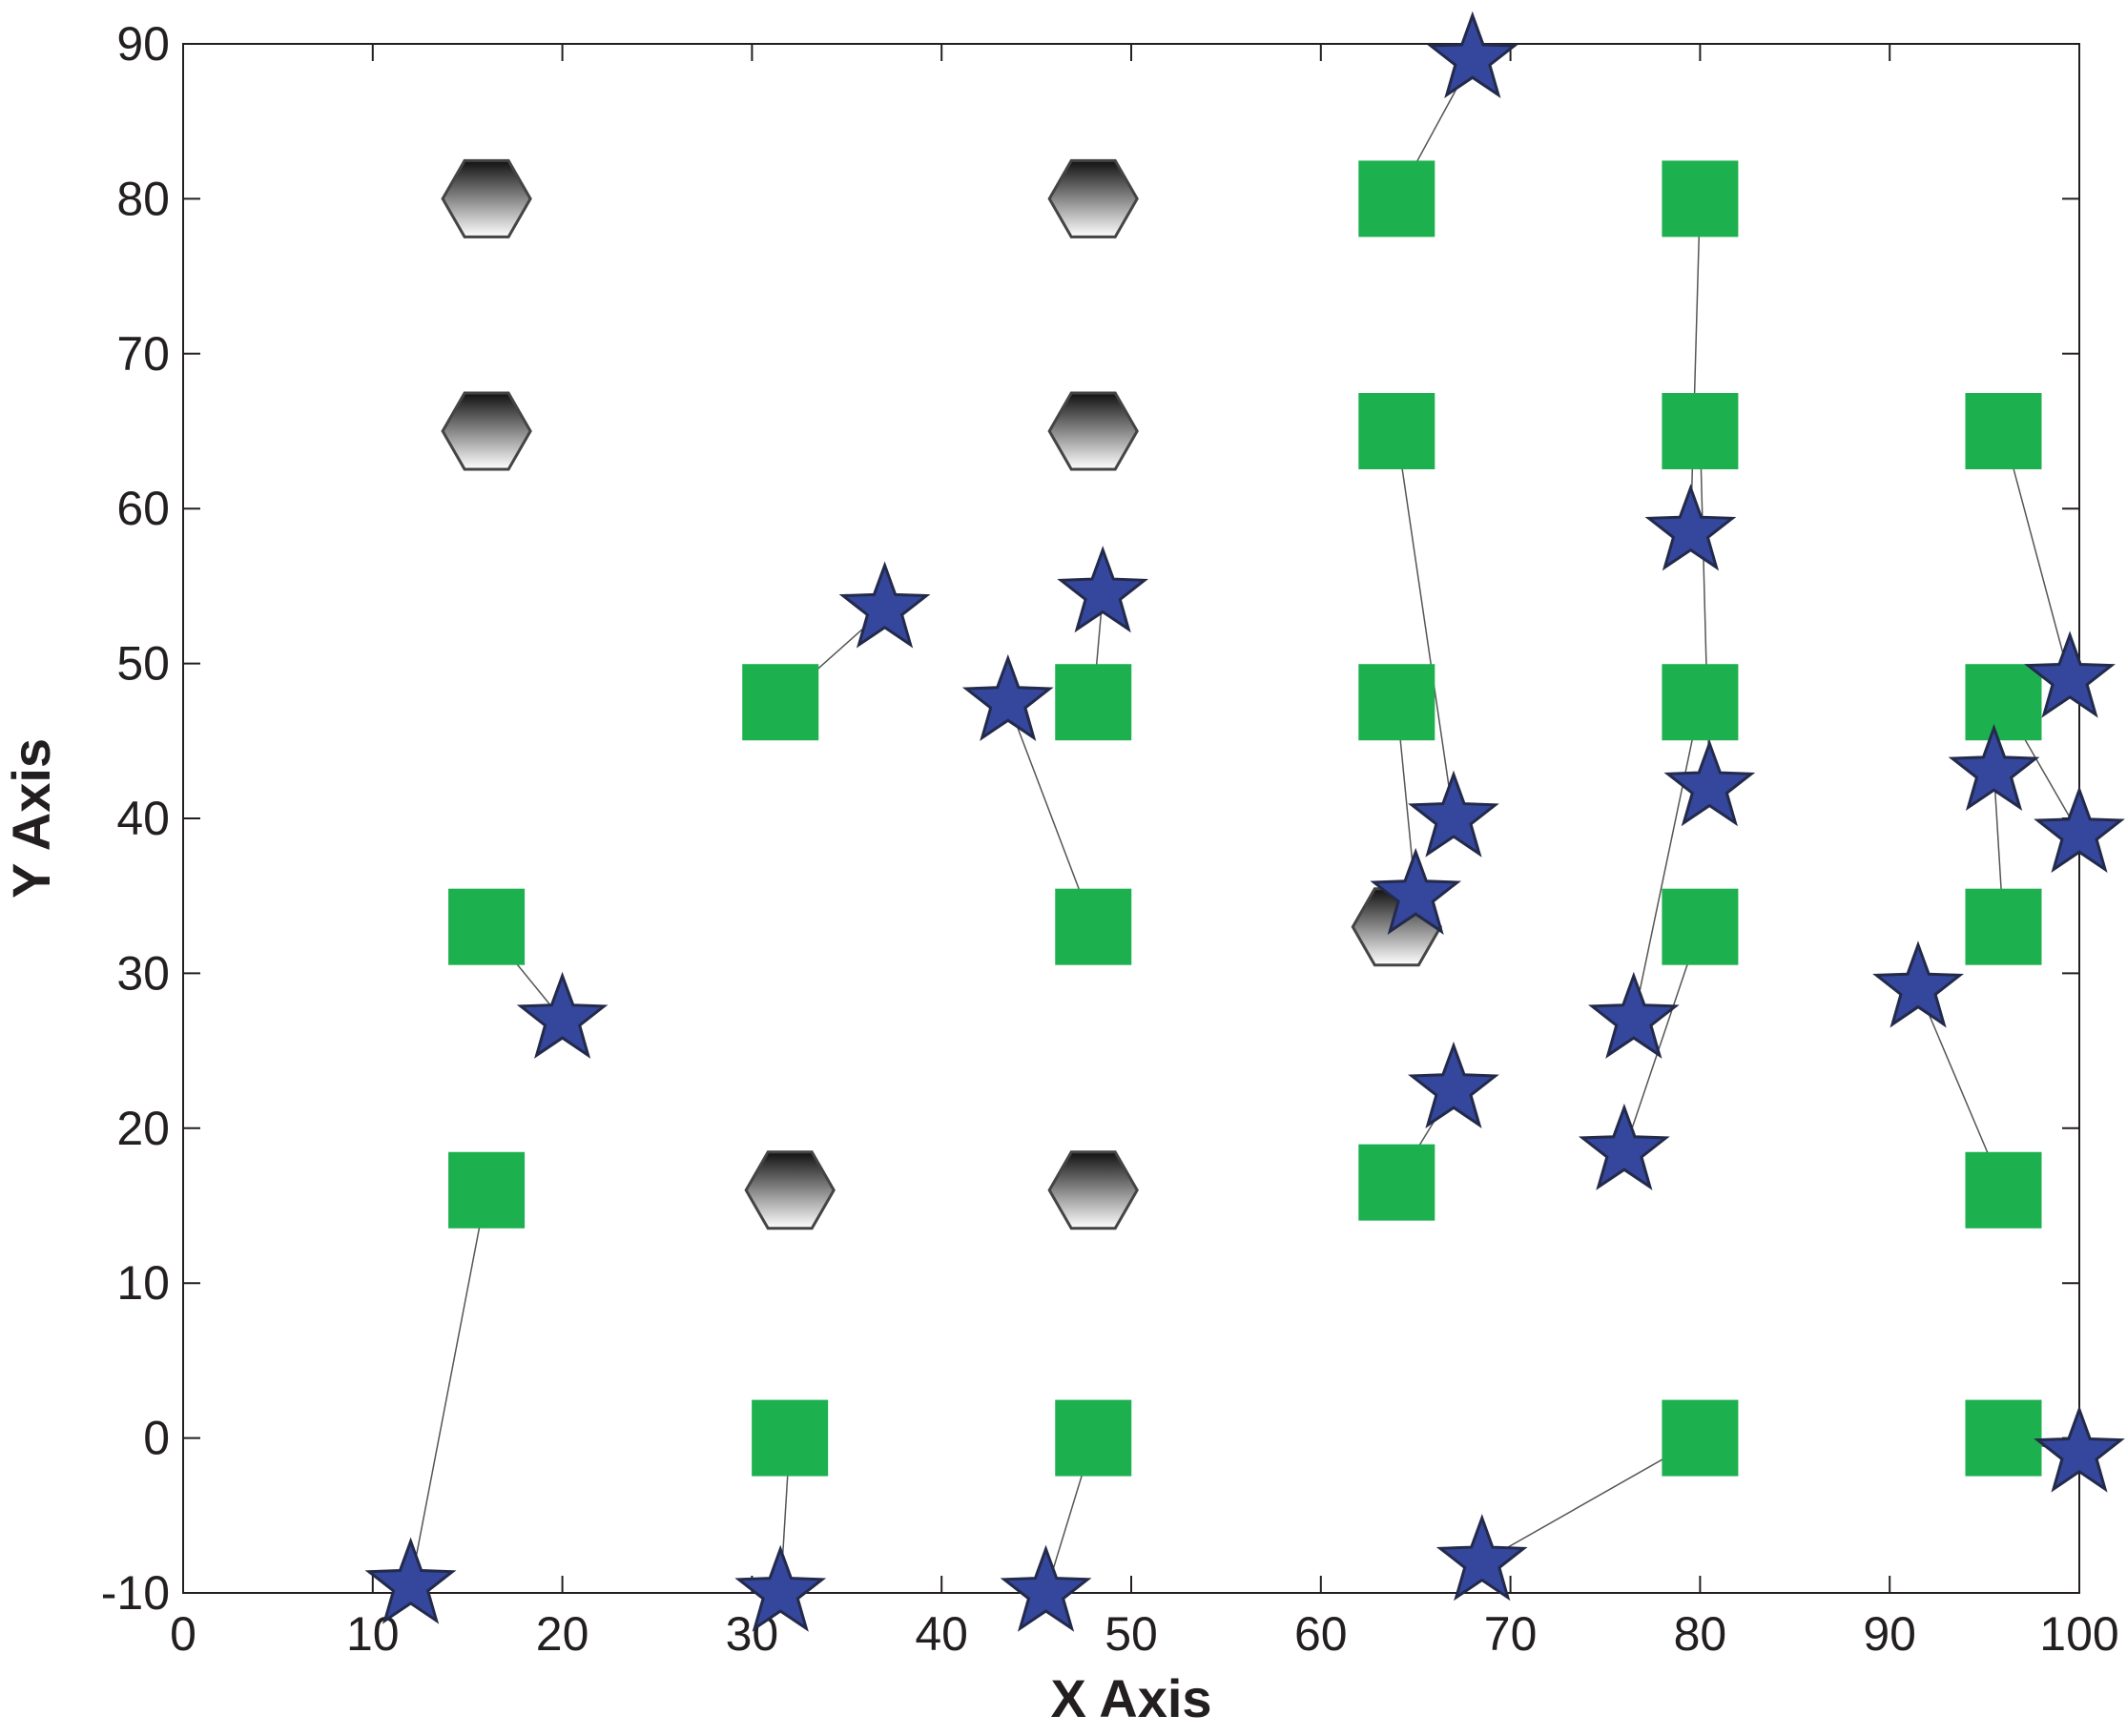 The height and width of the screenshot is (1736, 2127). What do you see at coordinates (1131, 1634) in the screenshot?
I see `x-tick-label: 50` at bounding box center [1131, 1634].